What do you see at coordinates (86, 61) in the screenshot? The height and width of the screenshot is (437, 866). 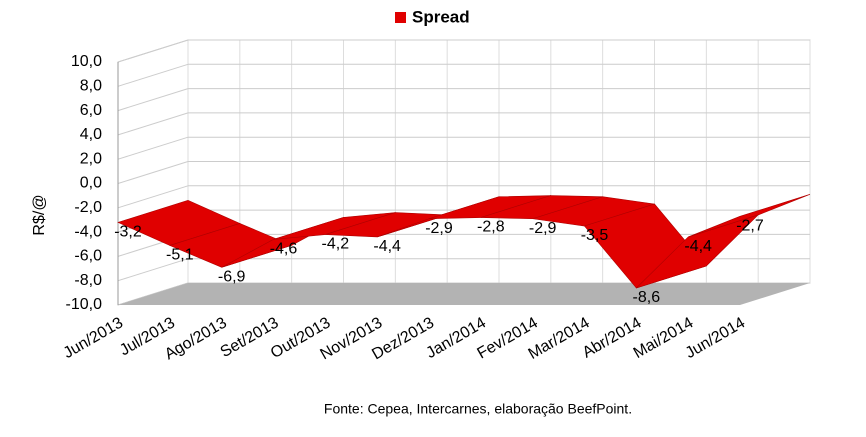 I see `y-tick-label: 10,0` at bounding box center [86, 61].